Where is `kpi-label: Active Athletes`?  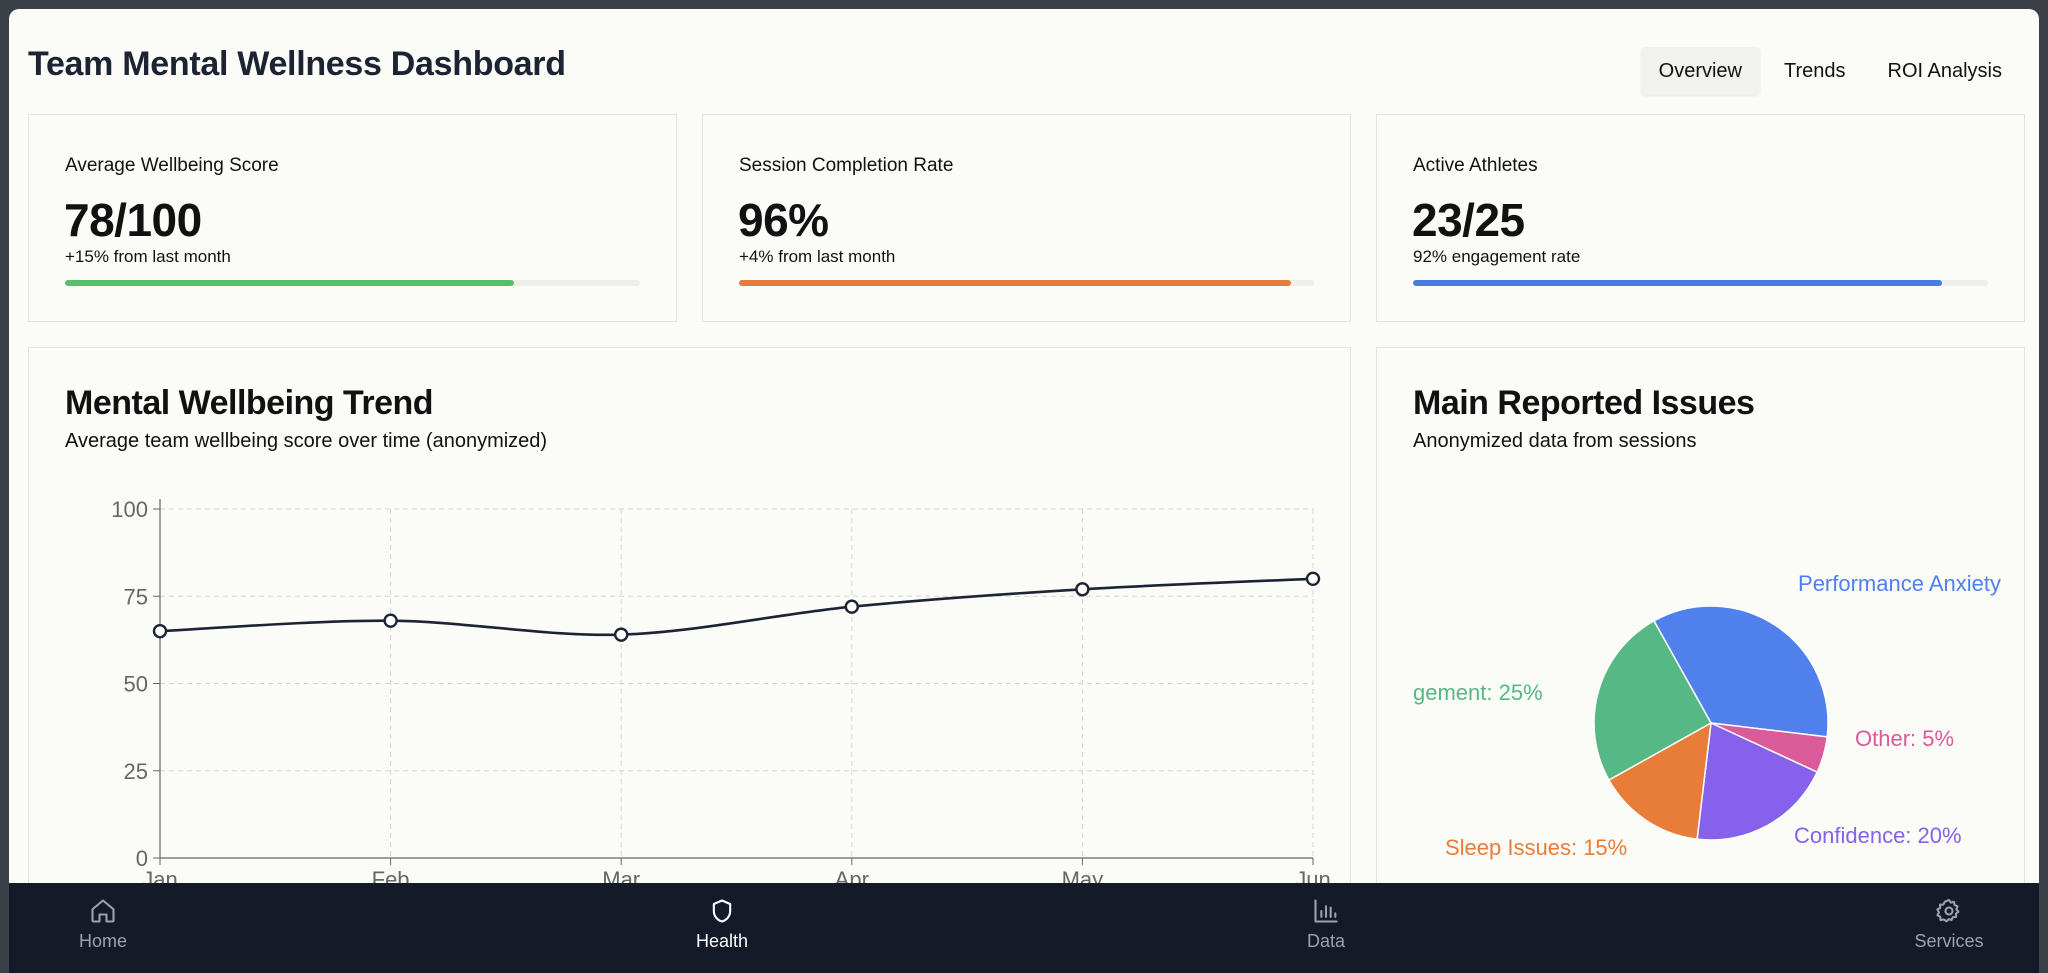 kpi-label: Active Athletes is located at coordinates (1475, 165).